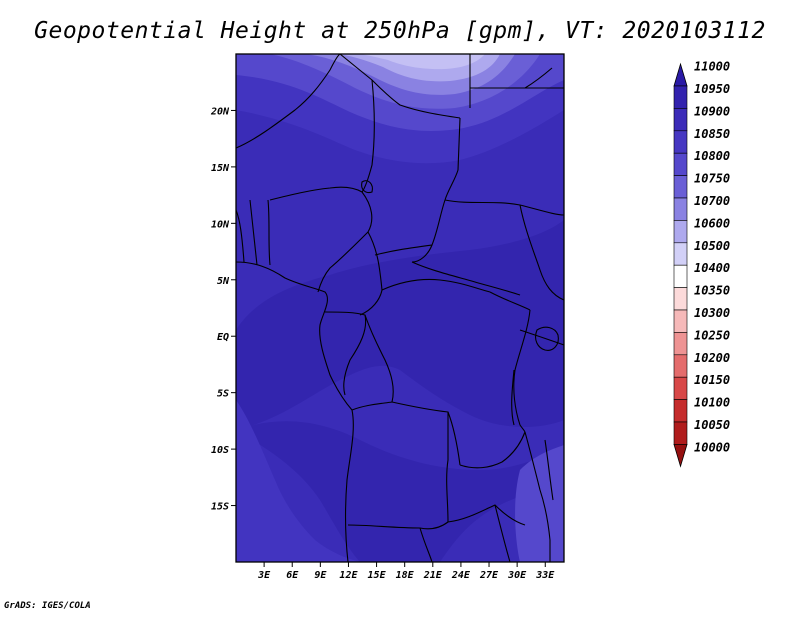 This screenshot has height=618, width=800. Describe the element at coordinates (436, 190) in the screenshot. I see `border-chad-sudan` at that location.